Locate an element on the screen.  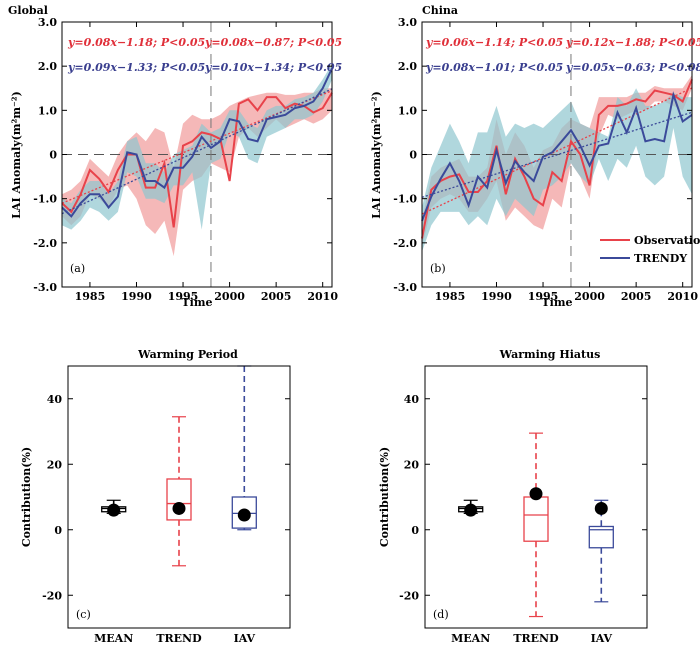
panel-b-xlabel: Time is located at coordinates (556, 302).